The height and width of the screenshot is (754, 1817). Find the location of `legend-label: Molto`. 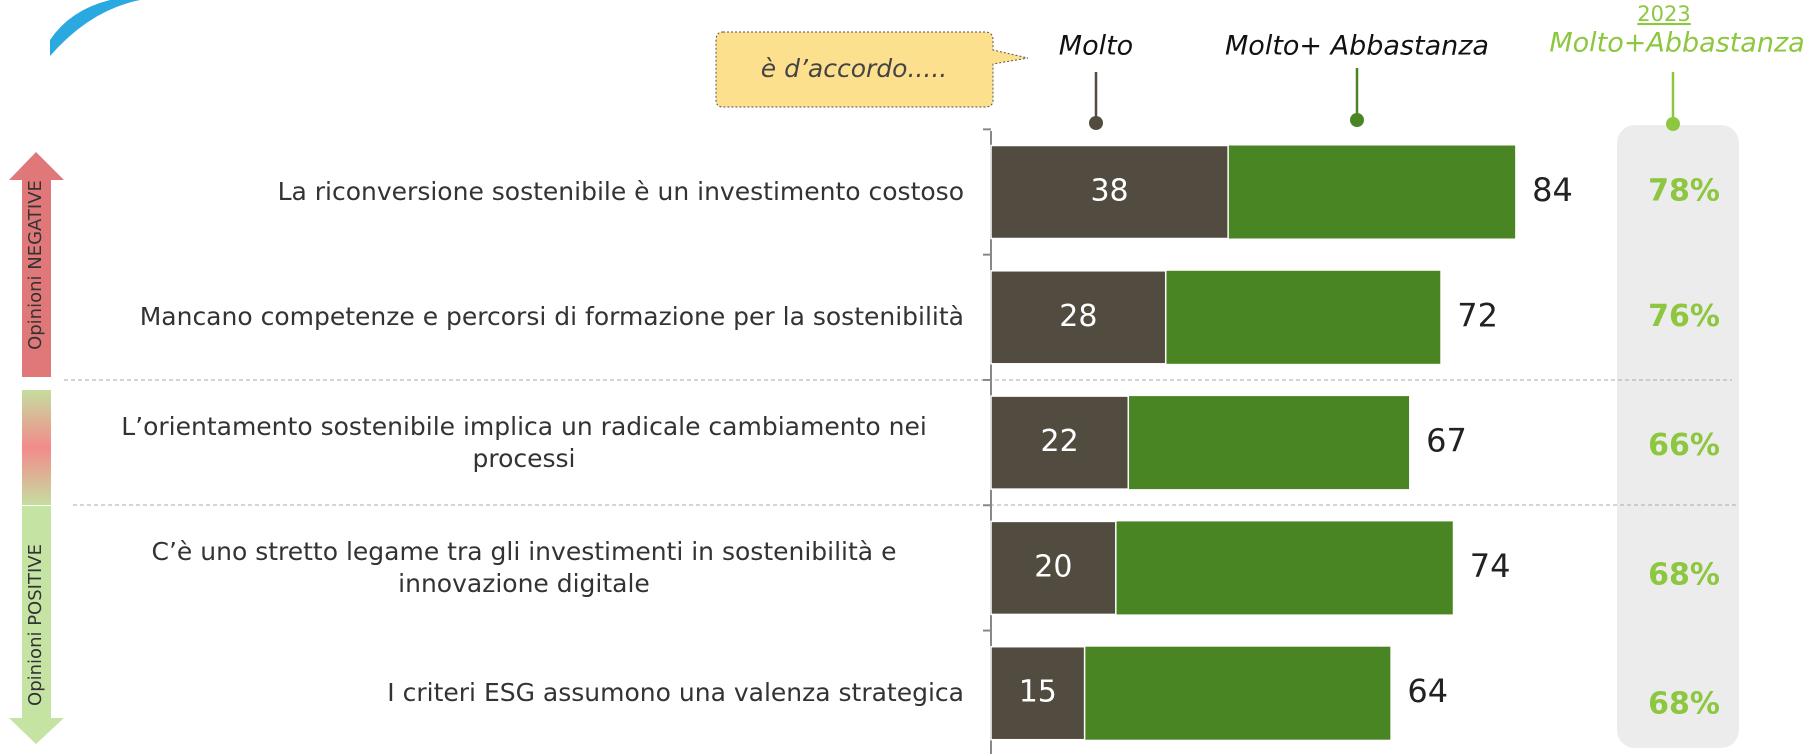

legend-label: Molto is located at coordinates (1096, 46).